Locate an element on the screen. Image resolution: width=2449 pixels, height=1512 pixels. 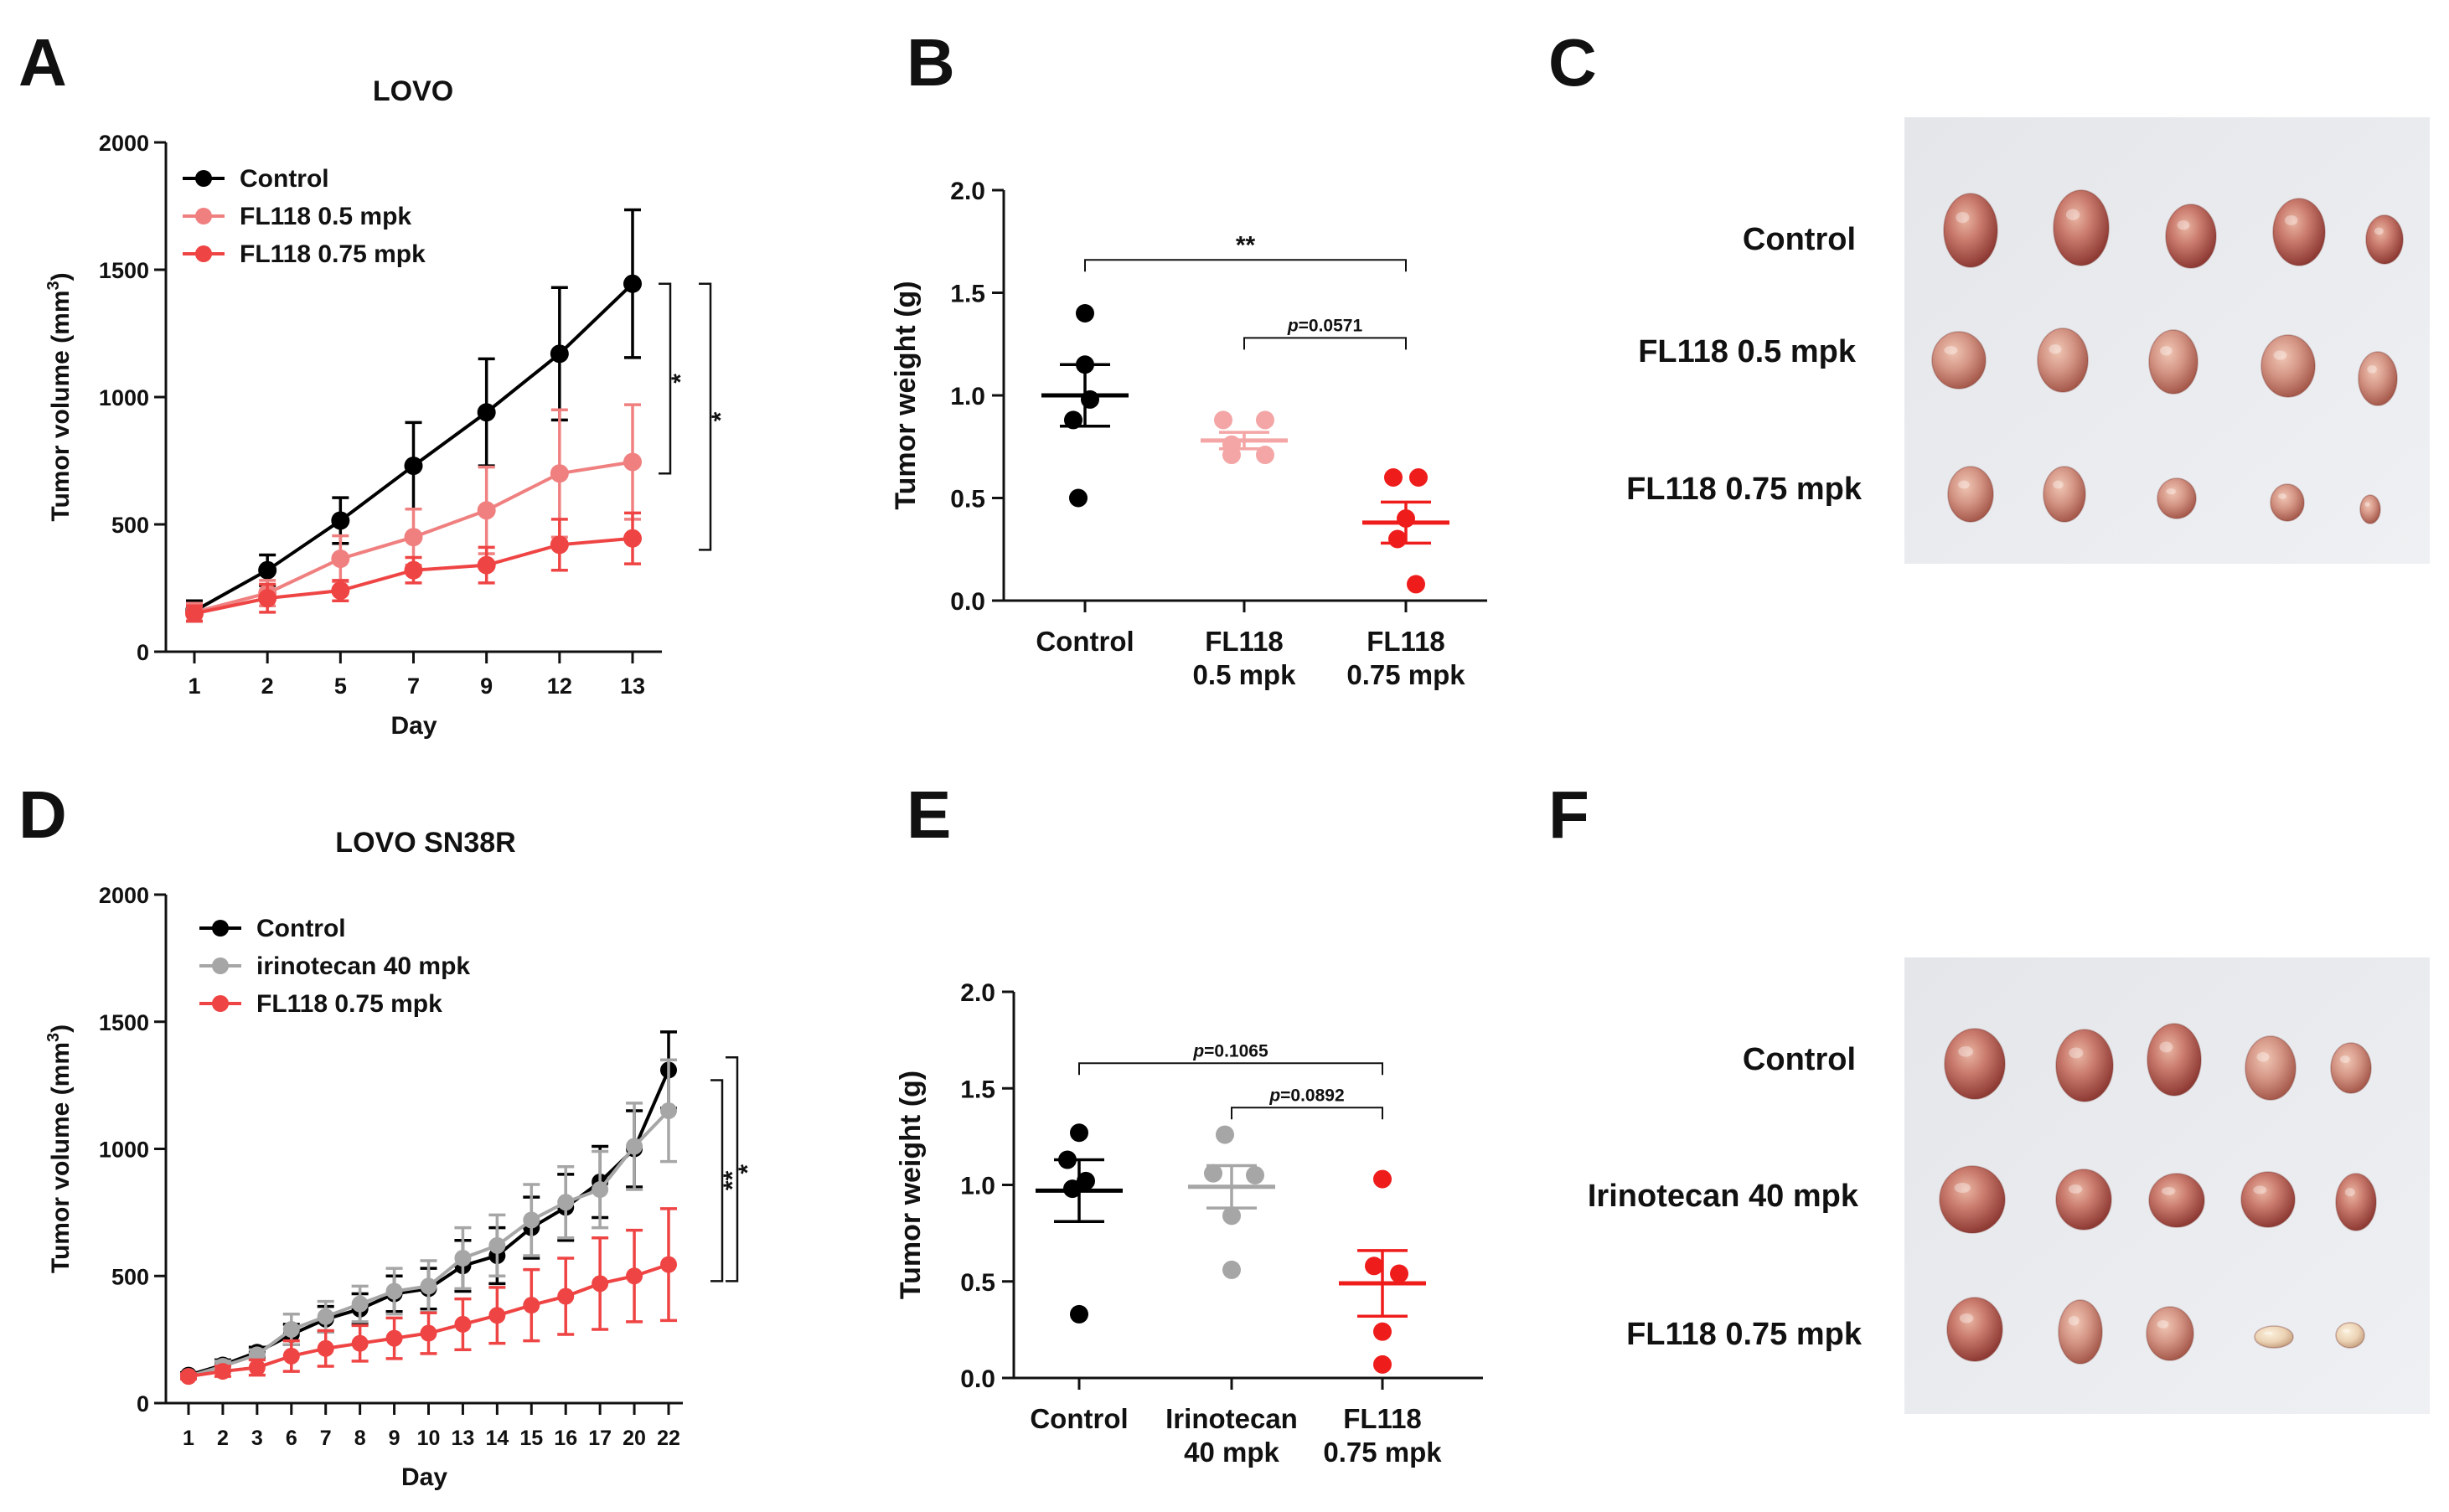
y-axis-label-close: ) is located at coordinates (61, 1028).